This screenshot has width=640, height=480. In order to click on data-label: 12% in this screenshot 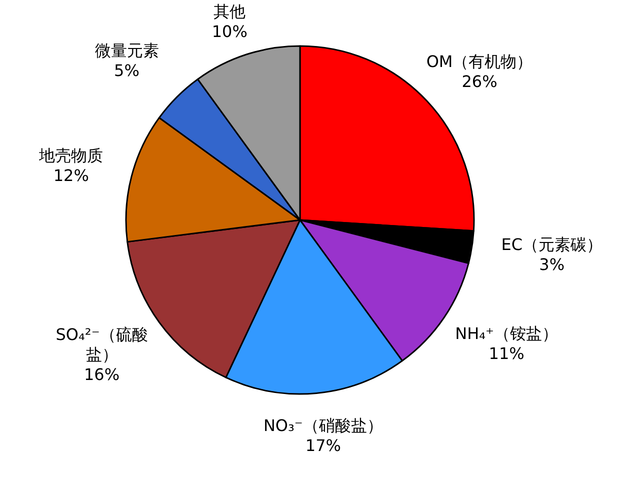, I will do `click(71, 176)`.